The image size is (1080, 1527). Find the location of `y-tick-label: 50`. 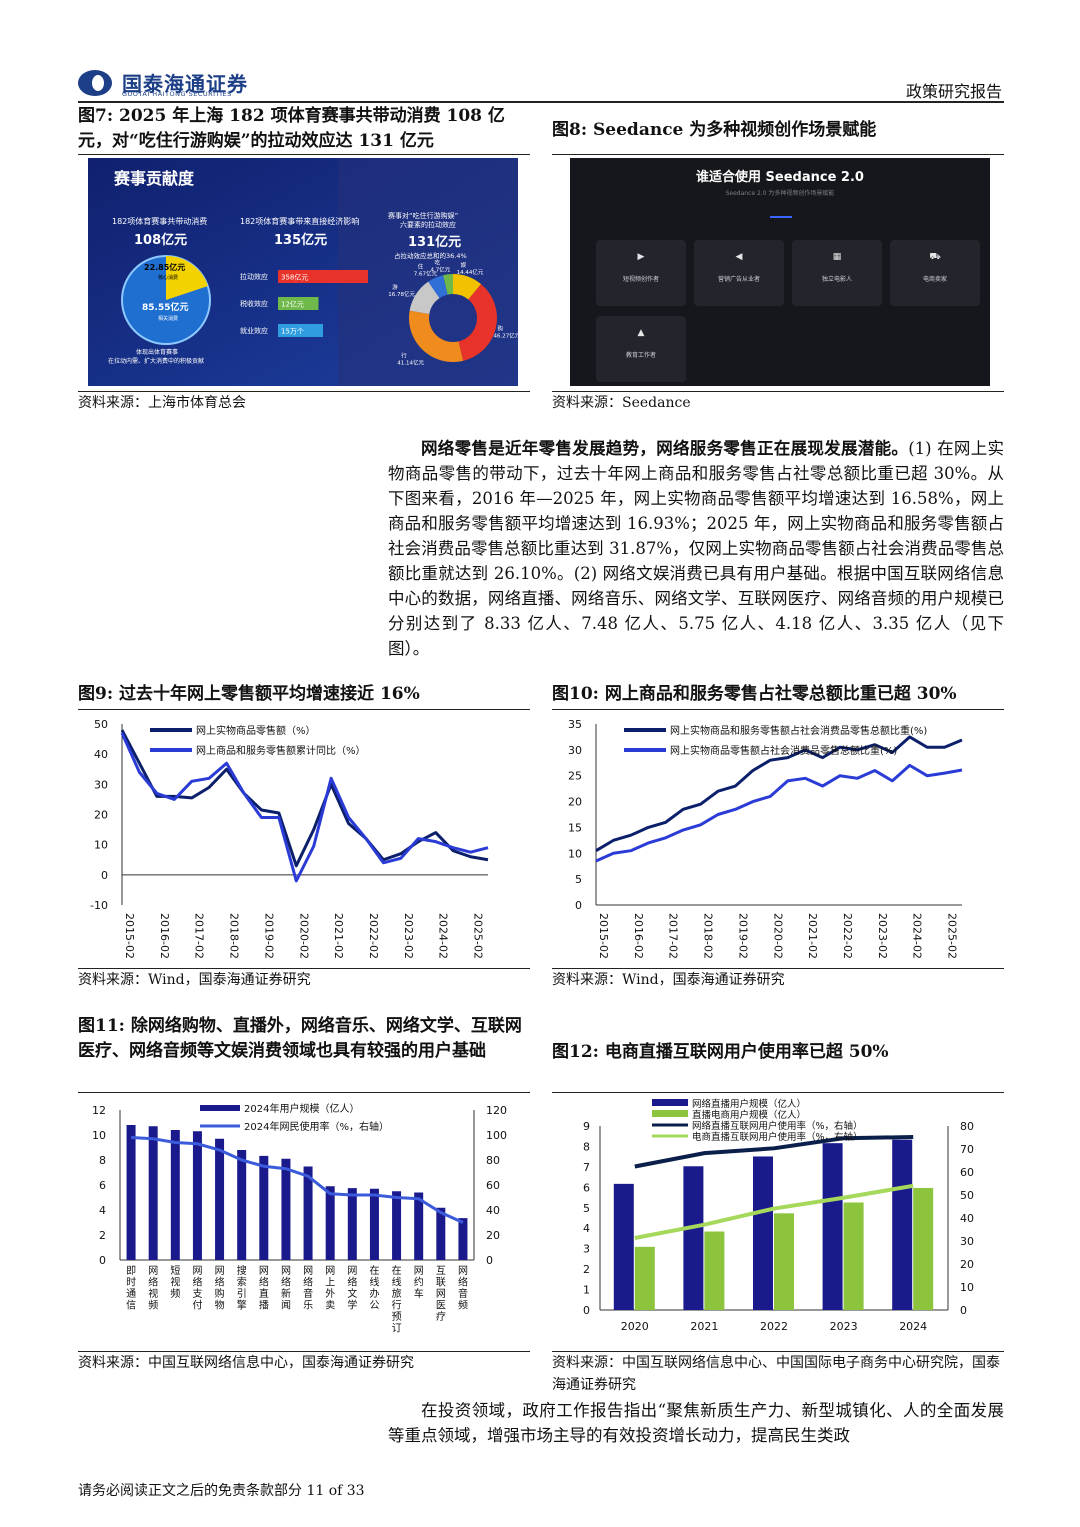

y-tick-label: 50 is located at coordinates (101, 724).